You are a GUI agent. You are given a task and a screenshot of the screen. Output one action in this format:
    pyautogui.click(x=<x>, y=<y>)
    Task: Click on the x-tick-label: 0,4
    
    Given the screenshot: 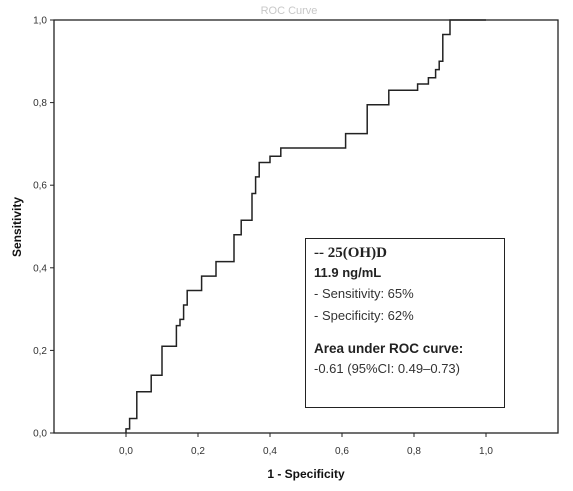 What is the action you would take?
    pyautogui.click(x=270, y=451)
    